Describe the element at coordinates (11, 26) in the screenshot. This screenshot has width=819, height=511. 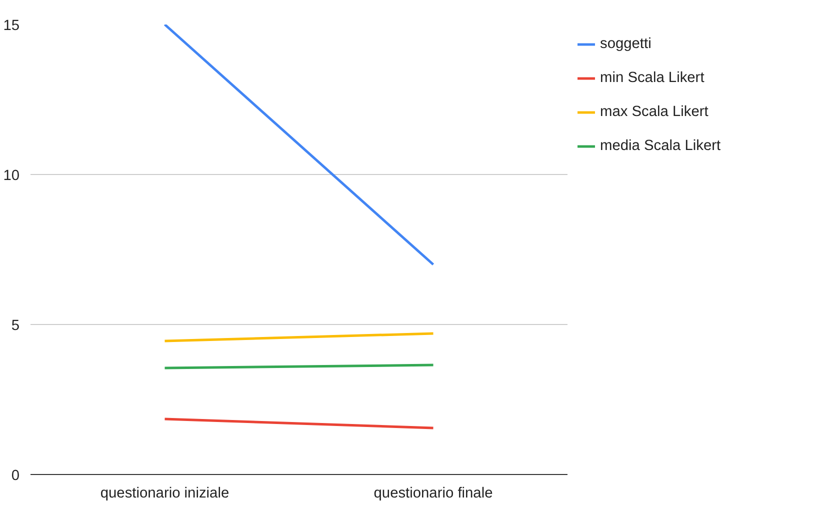
I see `y-tick-label: 15` at that location.